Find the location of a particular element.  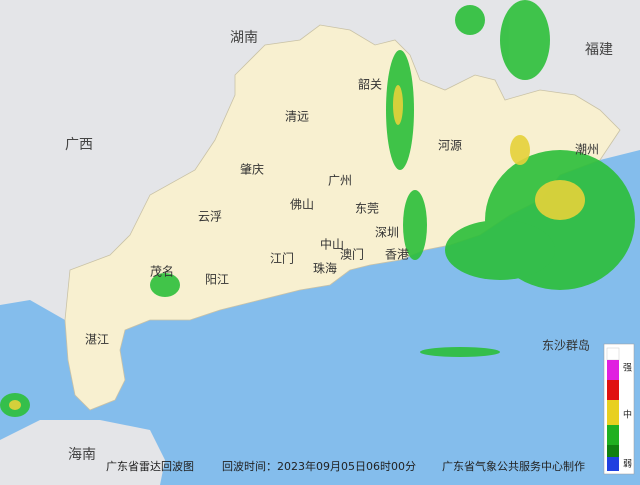

footer-credit: 广东省气象公共服务中心制作 is located at coordinates (513, 466).